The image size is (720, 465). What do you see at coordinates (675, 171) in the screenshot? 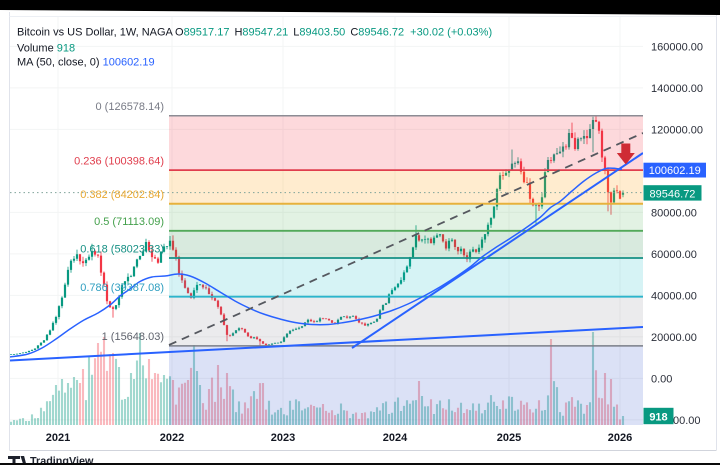
I see `svg-text: 100602.19` at bounding box center [675, 171].